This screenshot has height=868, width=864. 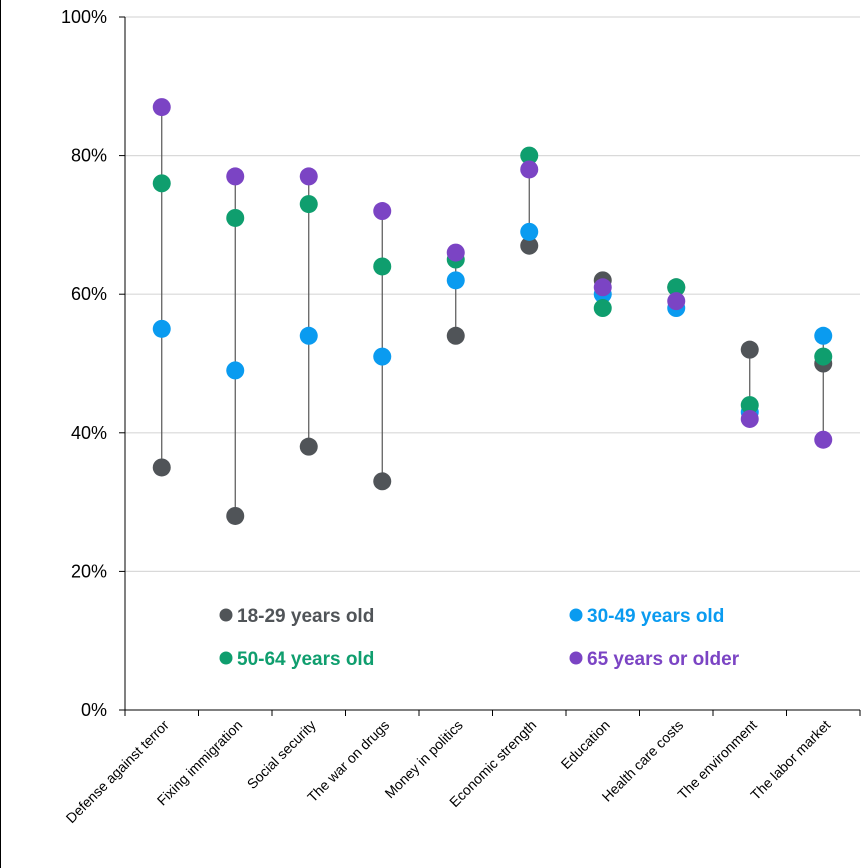 I want to click on legend-label: 30-49 years old, so click(x=655, y=616).